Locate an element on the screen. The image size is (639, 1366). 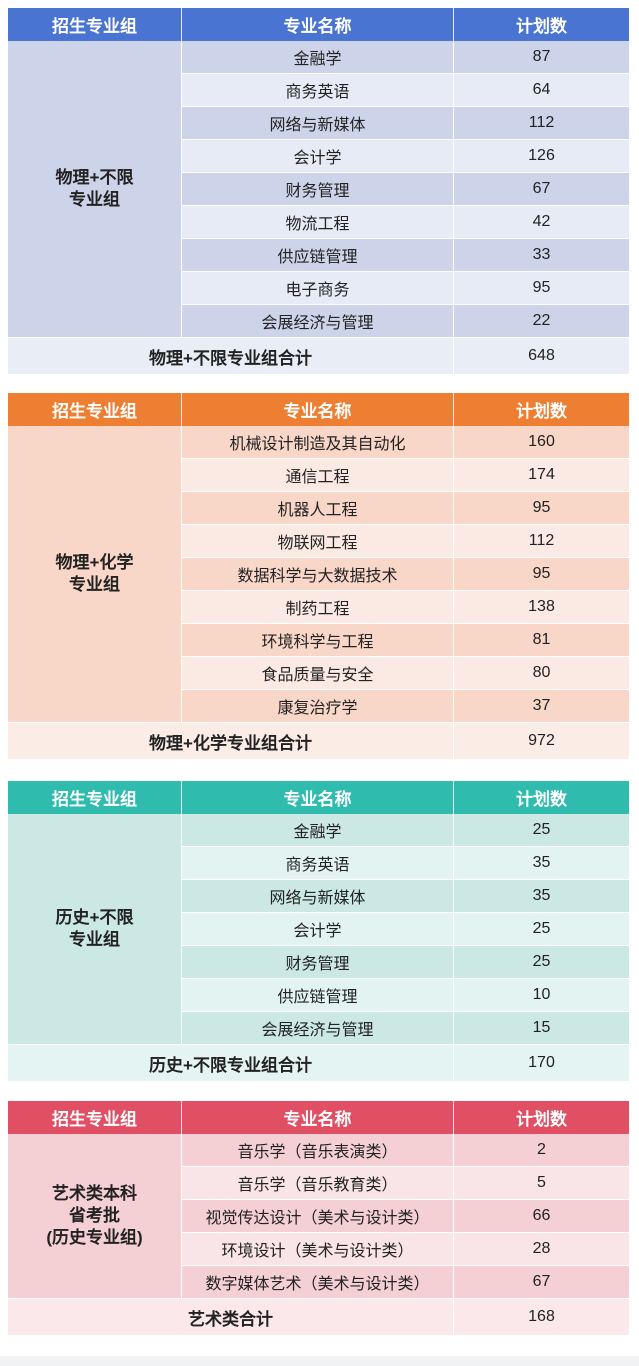
major-name: 环境科学与工程 is located at coordinates (318, 640).